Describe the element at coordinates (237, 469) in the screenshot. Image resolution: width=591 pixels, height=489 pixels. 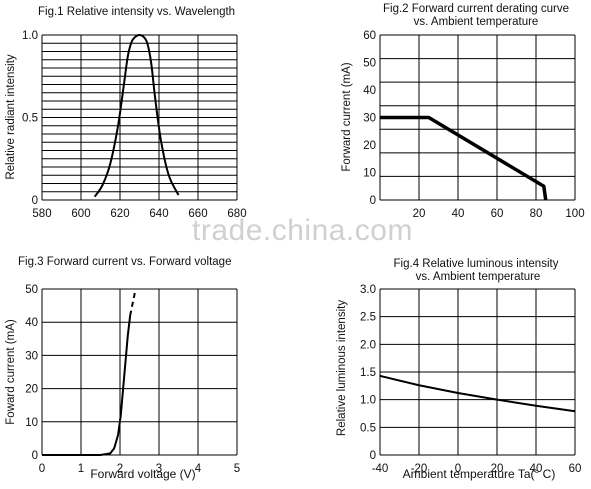
I see `x-tick-label: 5` at that location.